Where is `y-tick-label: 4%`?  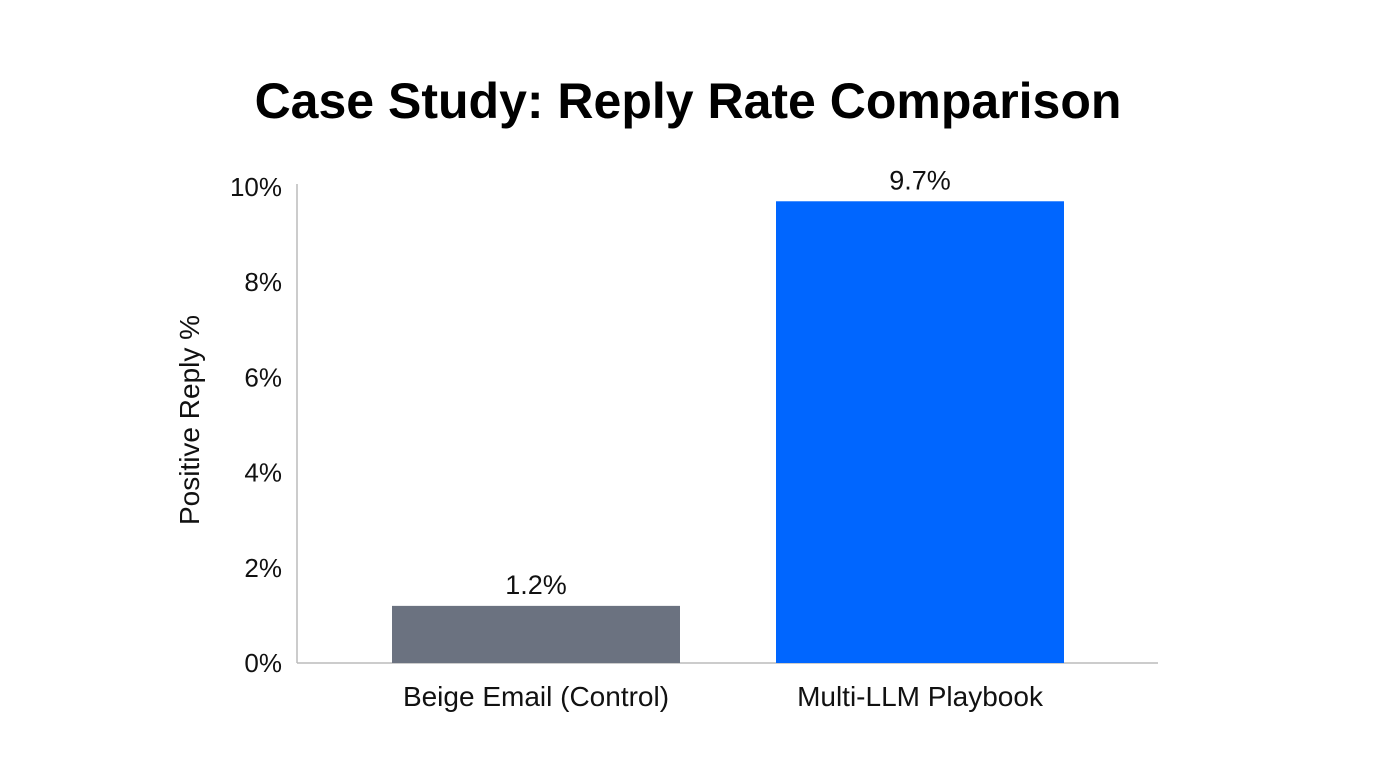 y-tick-label: 4% is located at coordinates (263, 473).